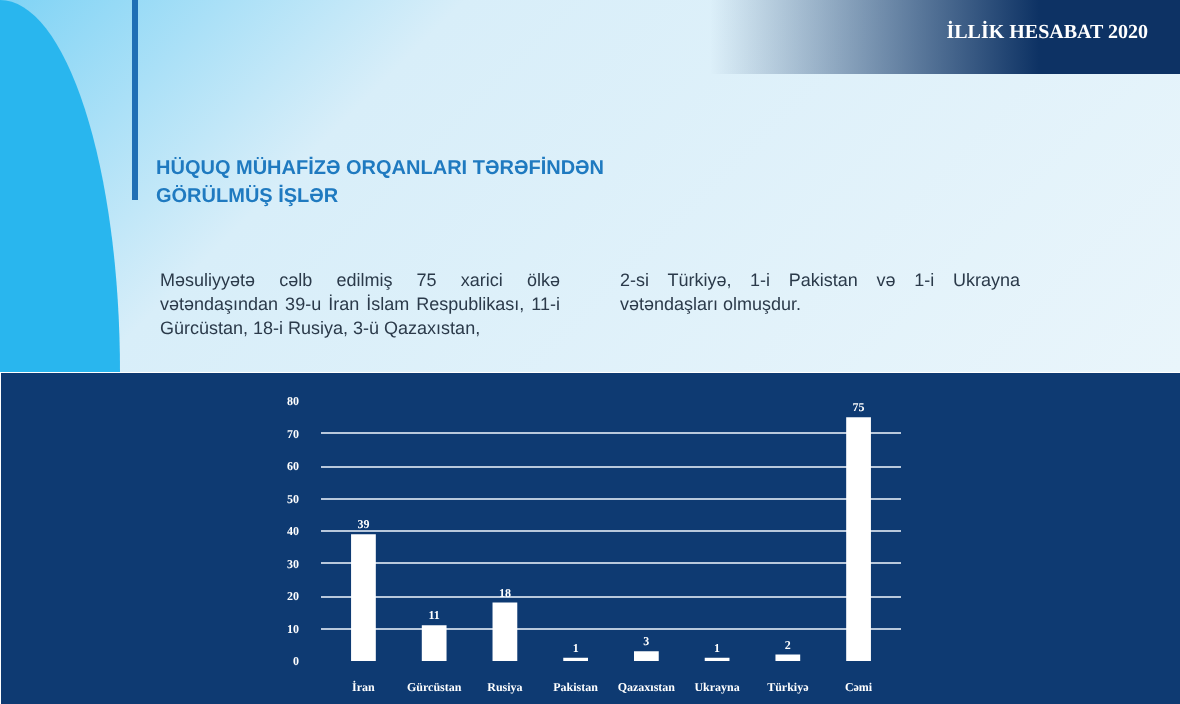 Image resolution: width=1180 pixels, height=704 pixels. Describe the element at coordinates (360, 304) in the screenshot. I see `text: Məsuliyyətə cəlb edilmiş 75 xarici ölkə vətəndaşından 39-u İran İslam Respublikası, 11-i Gürcüstan, 18-i Rusiya, 3-ü Qazaxıstan,` at that location.